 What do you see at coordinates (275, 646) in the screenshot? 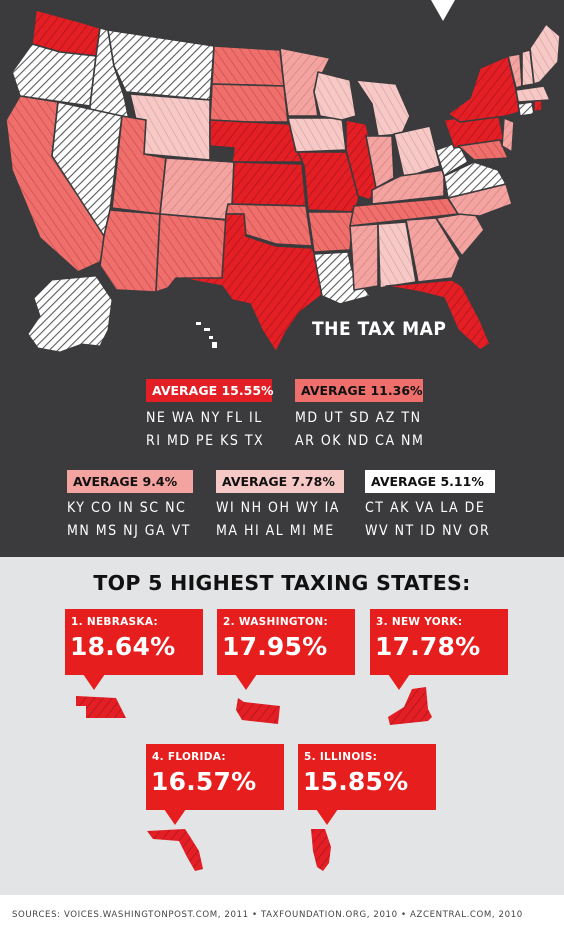
I see `callout-value: 17.95%` at bounding box center [275, 646].